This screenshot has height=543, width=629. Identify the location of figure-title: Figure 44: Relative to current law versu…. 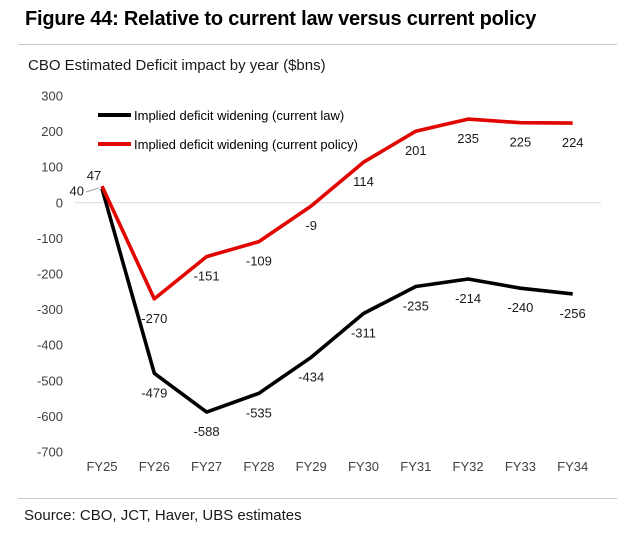
(281, 19).